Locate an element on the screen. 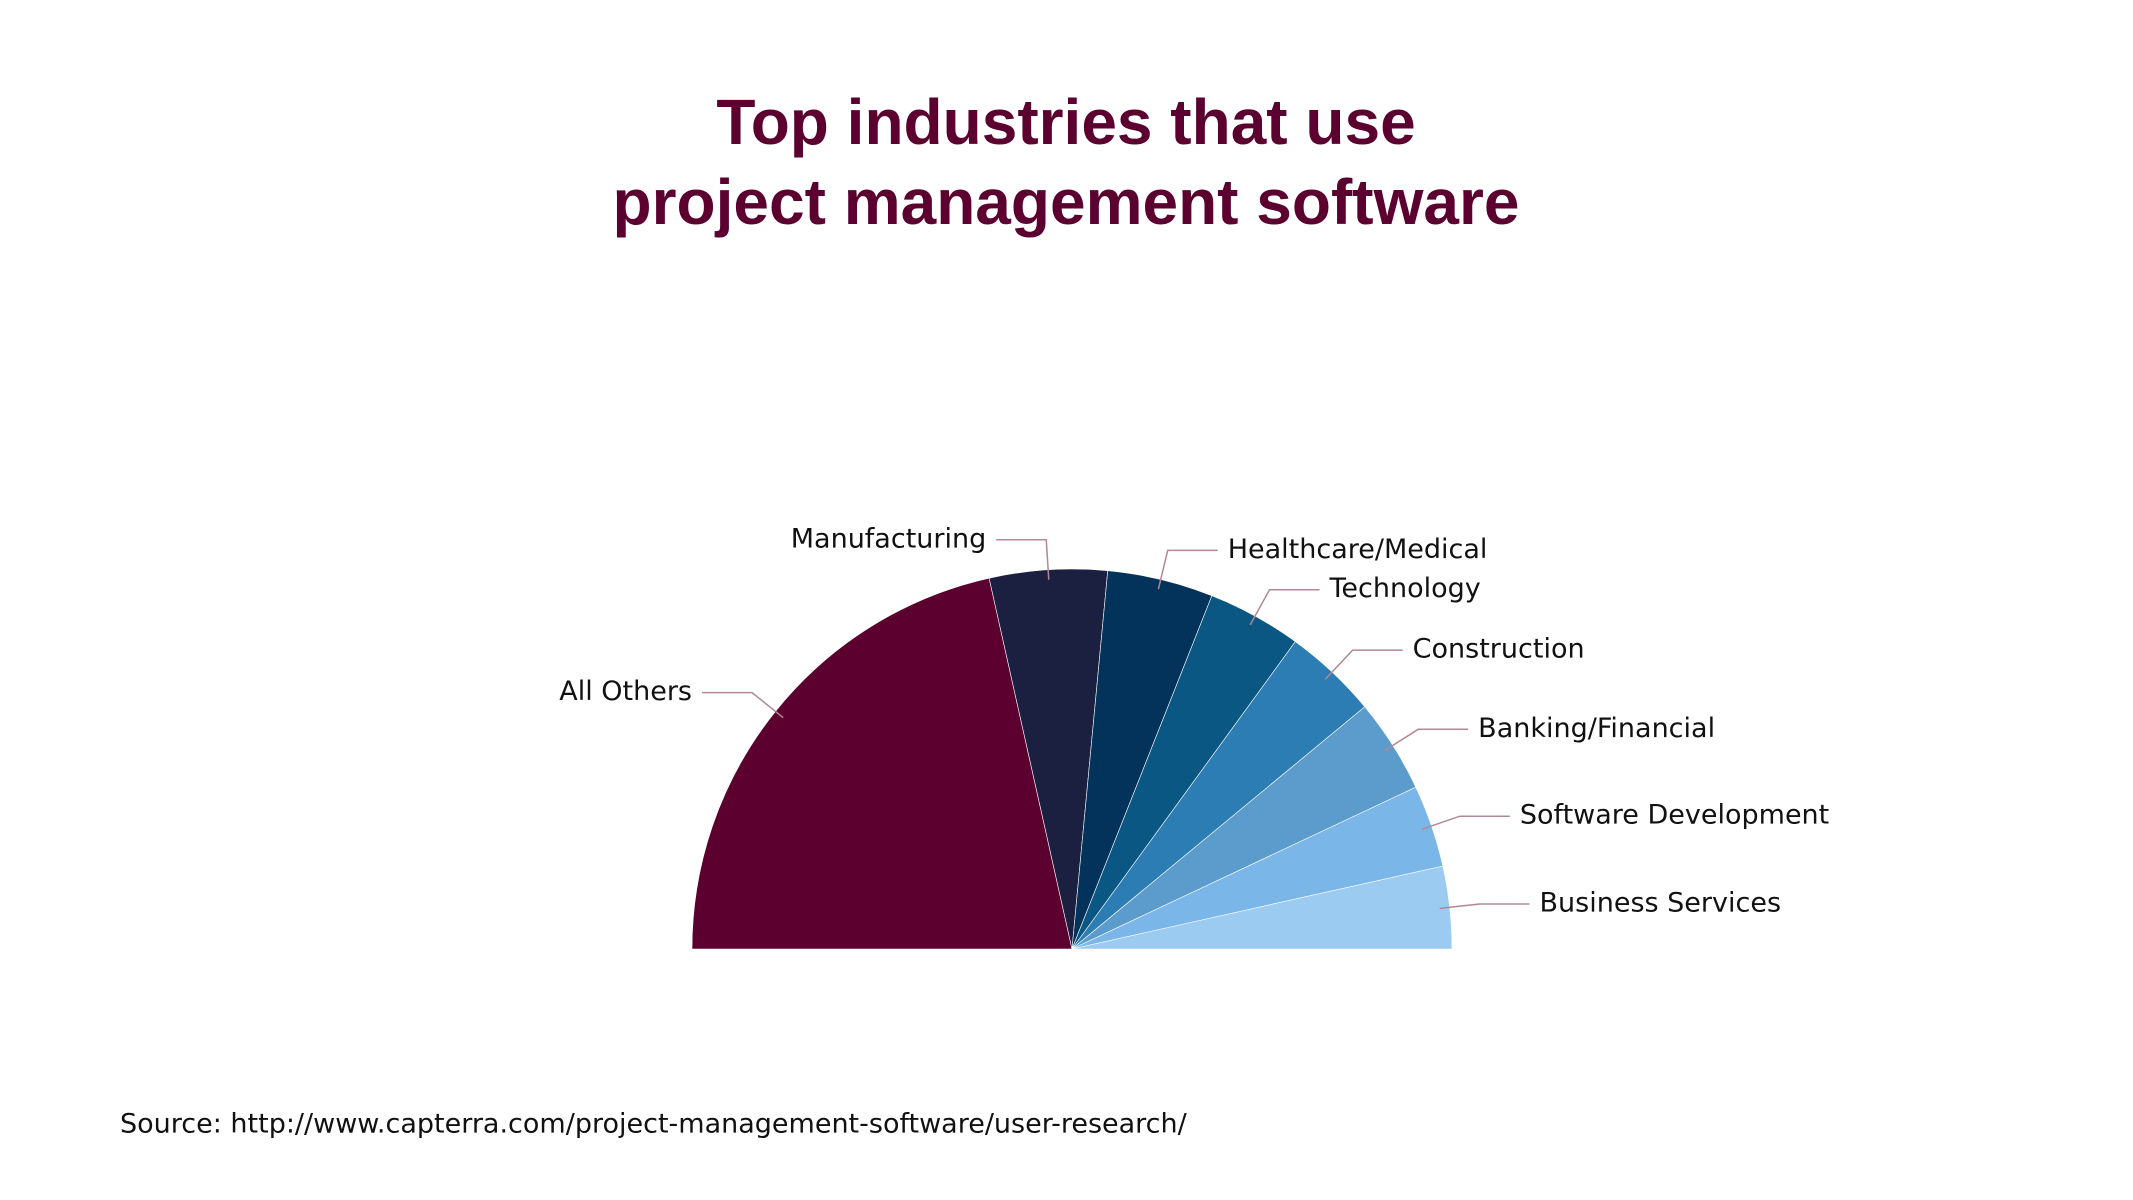  slice-label: Business Services is located at coordinates (1661, 903).